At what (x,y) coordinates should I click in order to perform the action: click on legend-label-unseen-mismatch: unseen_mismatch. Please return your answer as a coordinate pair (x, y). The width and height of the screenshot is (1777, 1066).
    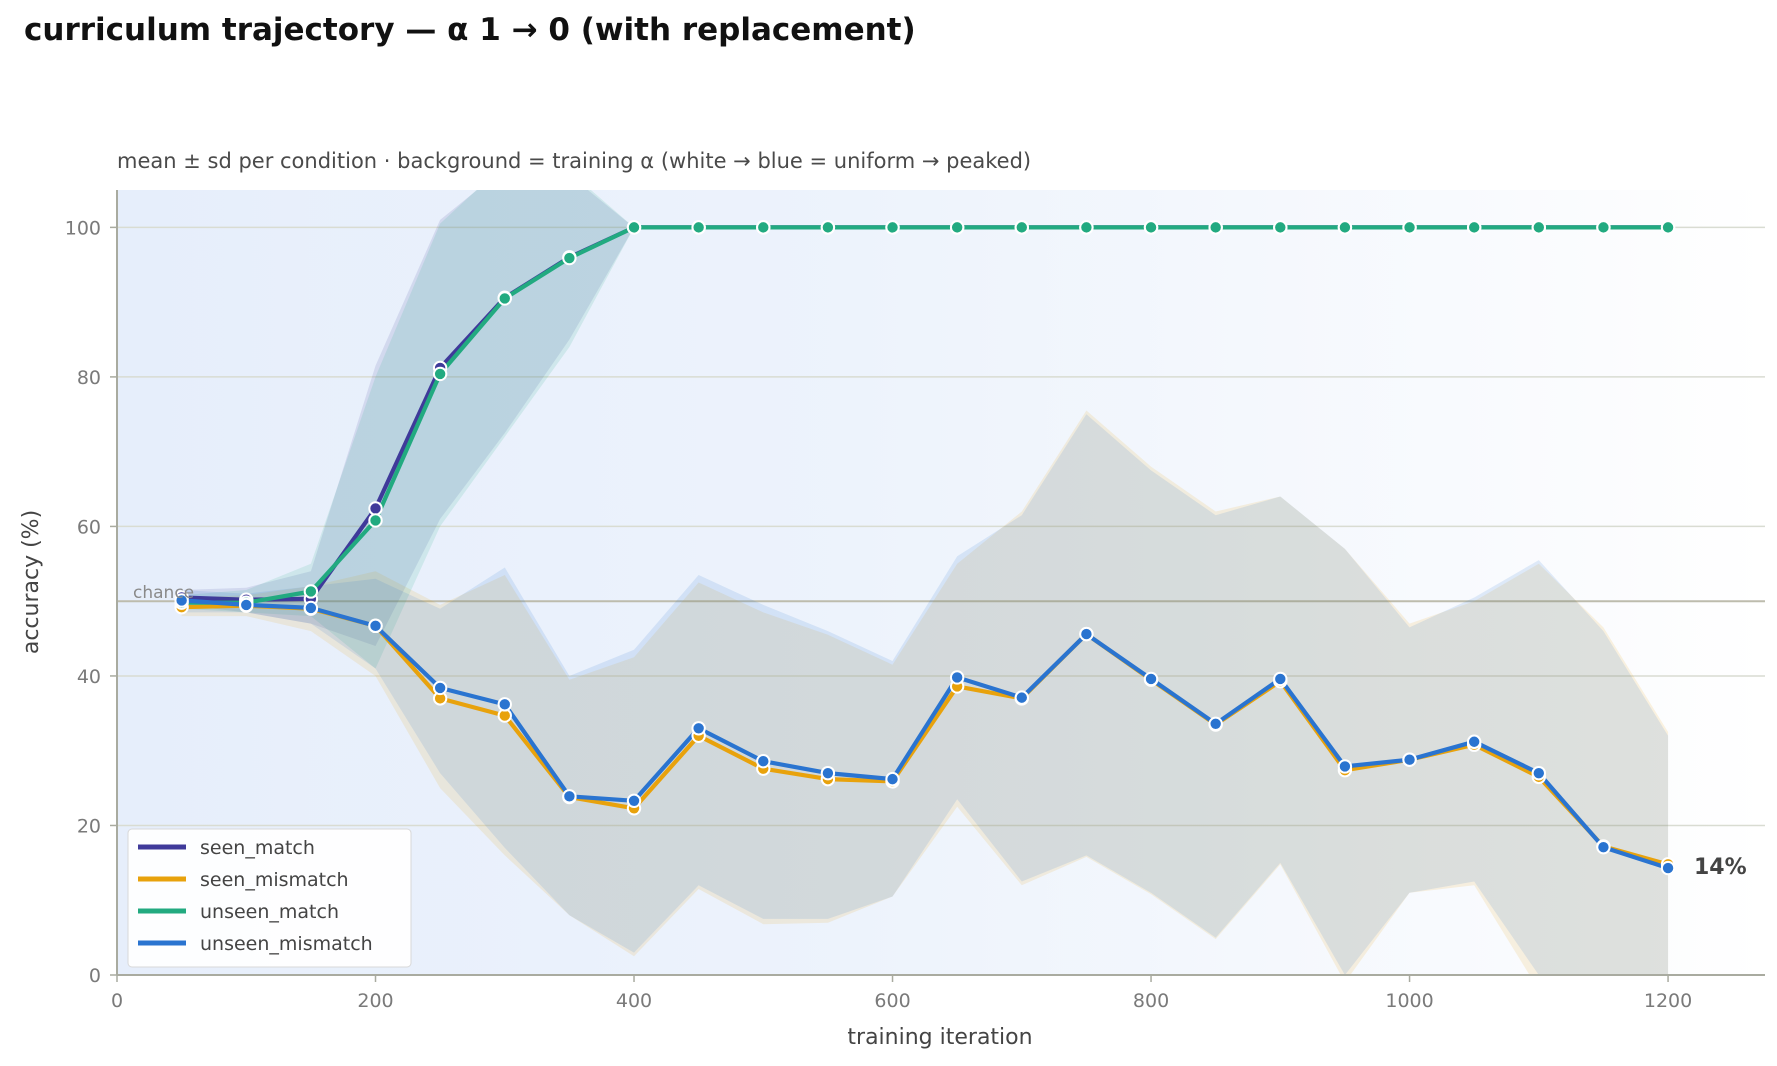
    Looking at the image, I should click on (286, 944).